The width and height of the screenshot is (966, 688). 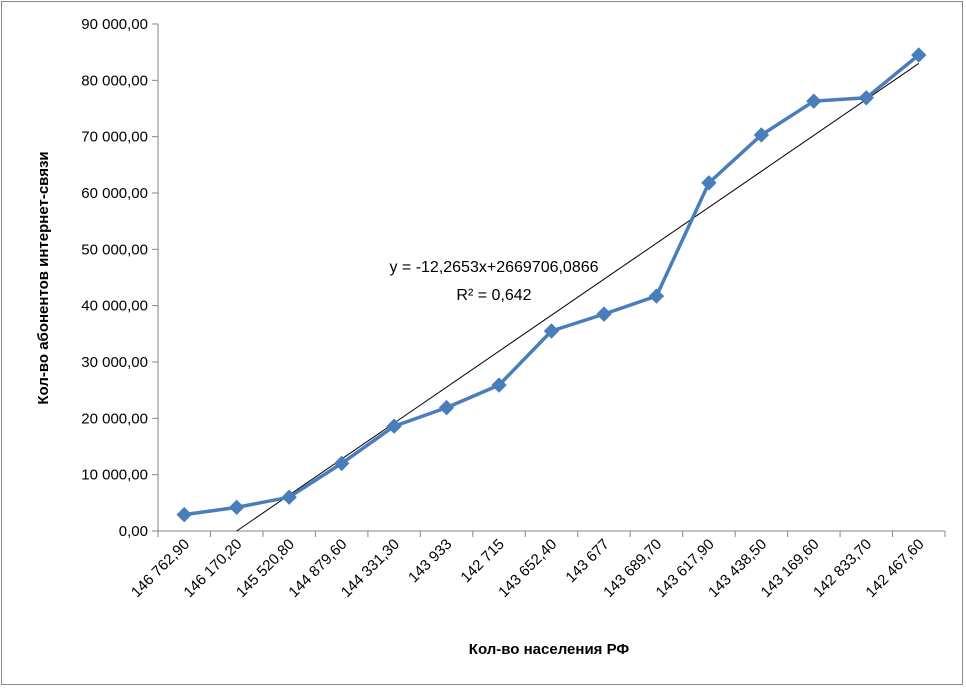 What do you see at coordinates (43, 277) in the screenshot?
I see `y-axis-title: Кол-во абонентов интернет-связи` at bounding box center [43, 277].